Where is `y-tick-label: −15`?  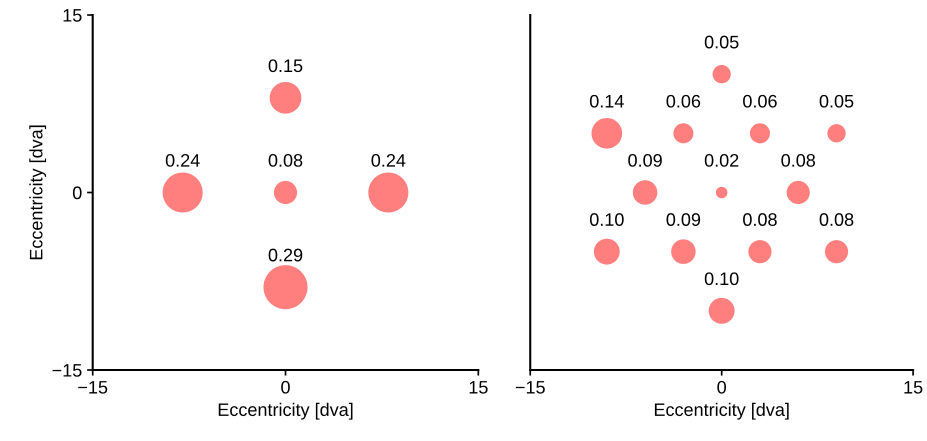 y-tick-label: −15 is located at coordinates (67, 370).